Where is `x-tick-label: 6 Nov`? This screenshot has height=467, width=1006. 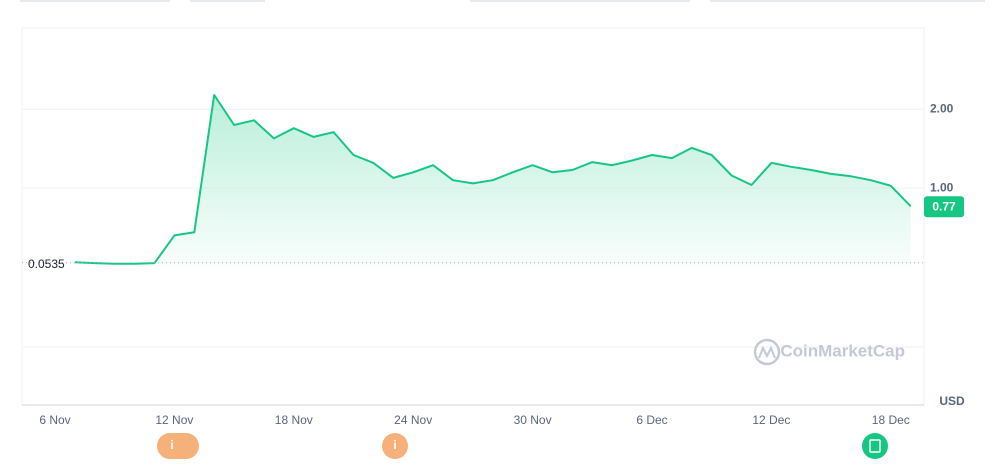 x-tick-label: 6 Nov is located at coordinates (54, 420).